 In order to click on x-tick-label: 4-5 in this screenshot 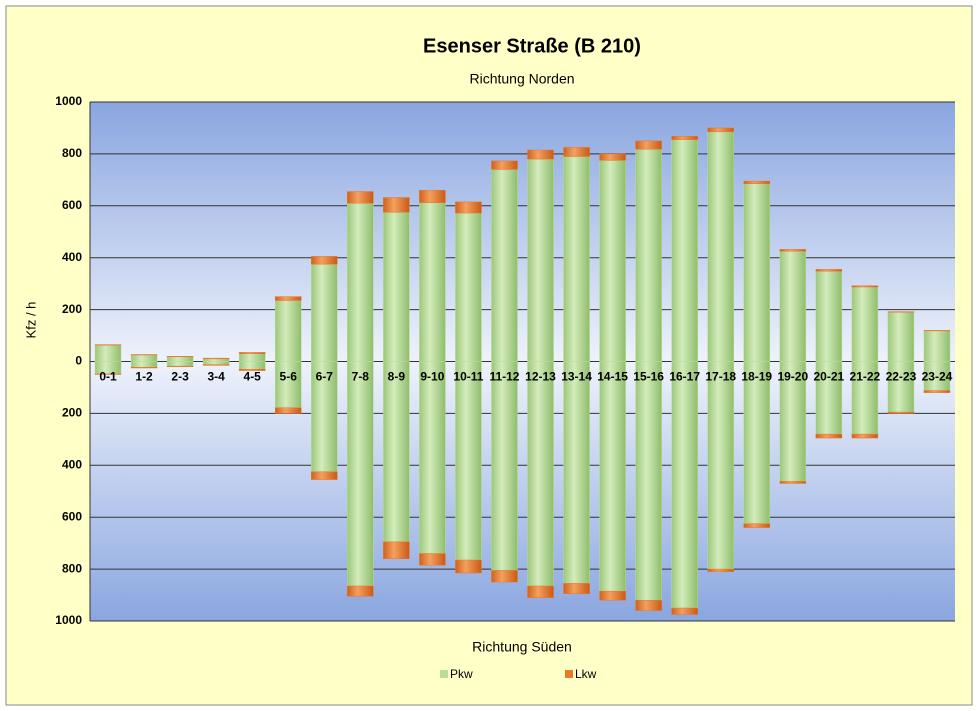, I will do `click(253, 377)`.